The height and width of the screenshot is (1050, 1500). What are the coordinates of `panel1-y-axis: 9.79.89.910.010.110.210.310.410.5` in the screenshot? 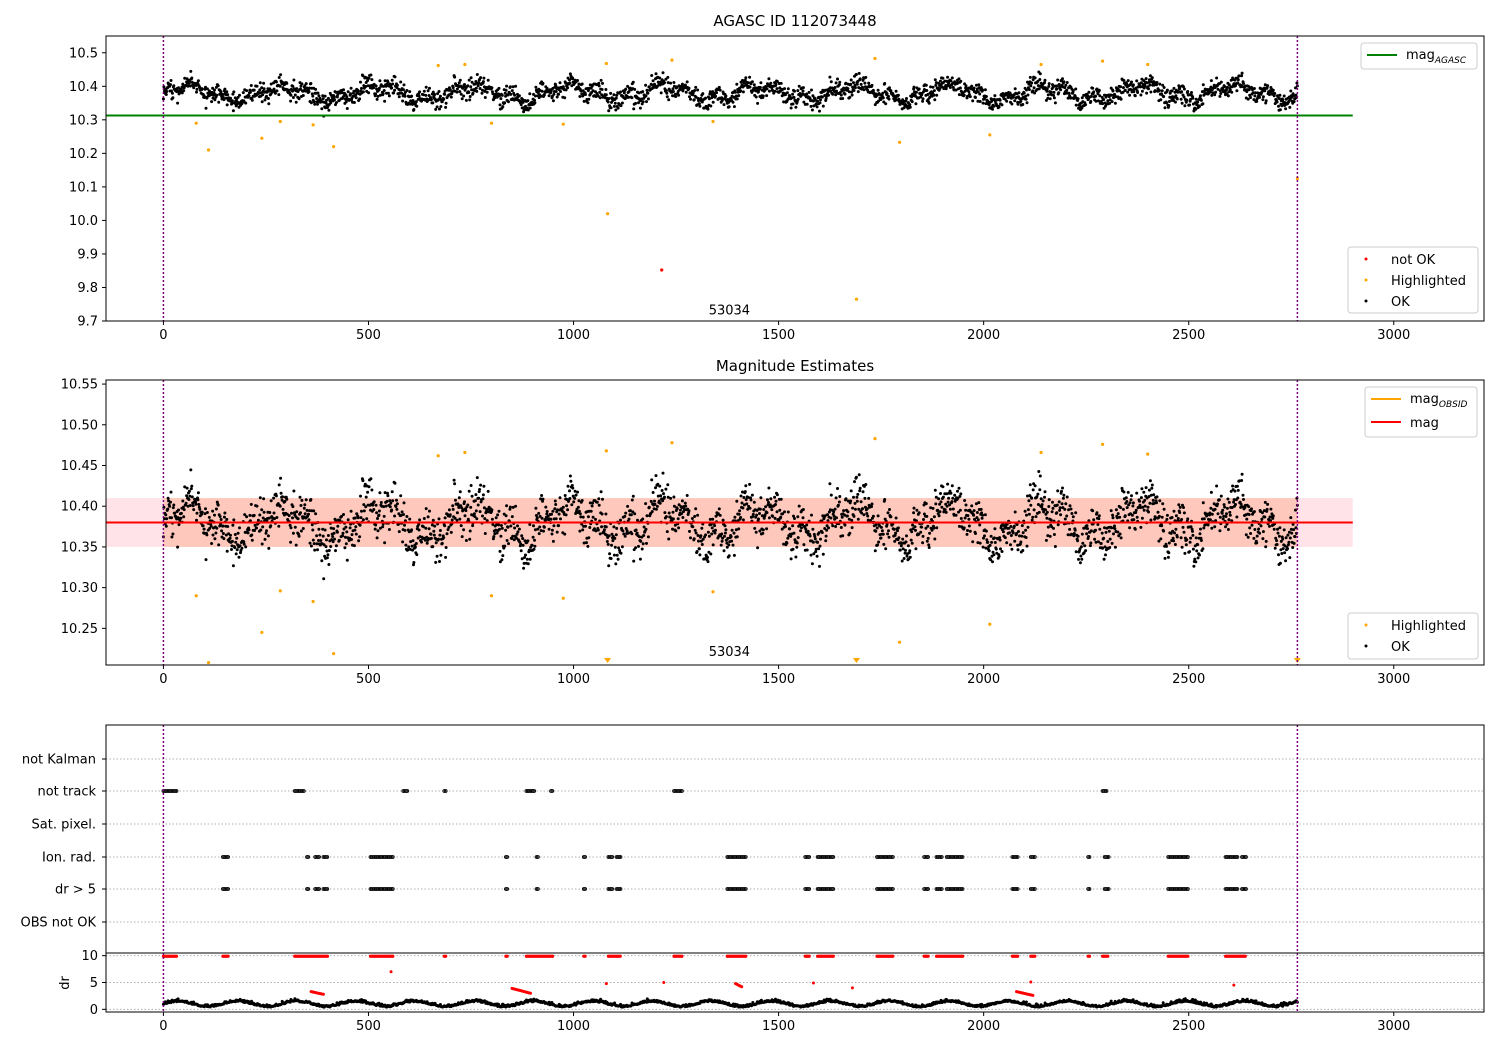 It's located at (87, 188).